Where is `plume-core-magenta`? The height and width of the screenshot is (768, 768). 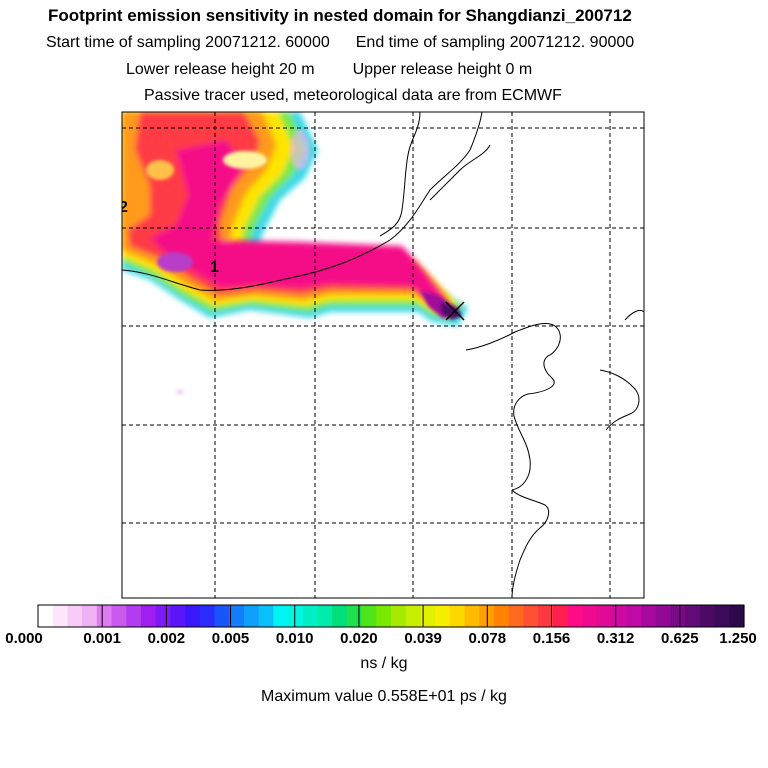 plume-core-magenta is located at coordinates (297, 221).